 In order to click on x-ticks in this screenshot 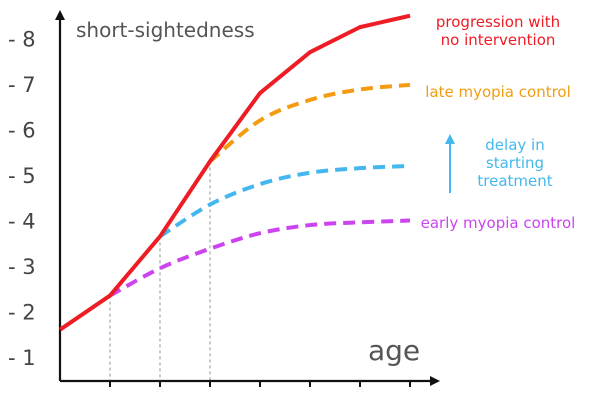, I will do `click(260, 384)`.